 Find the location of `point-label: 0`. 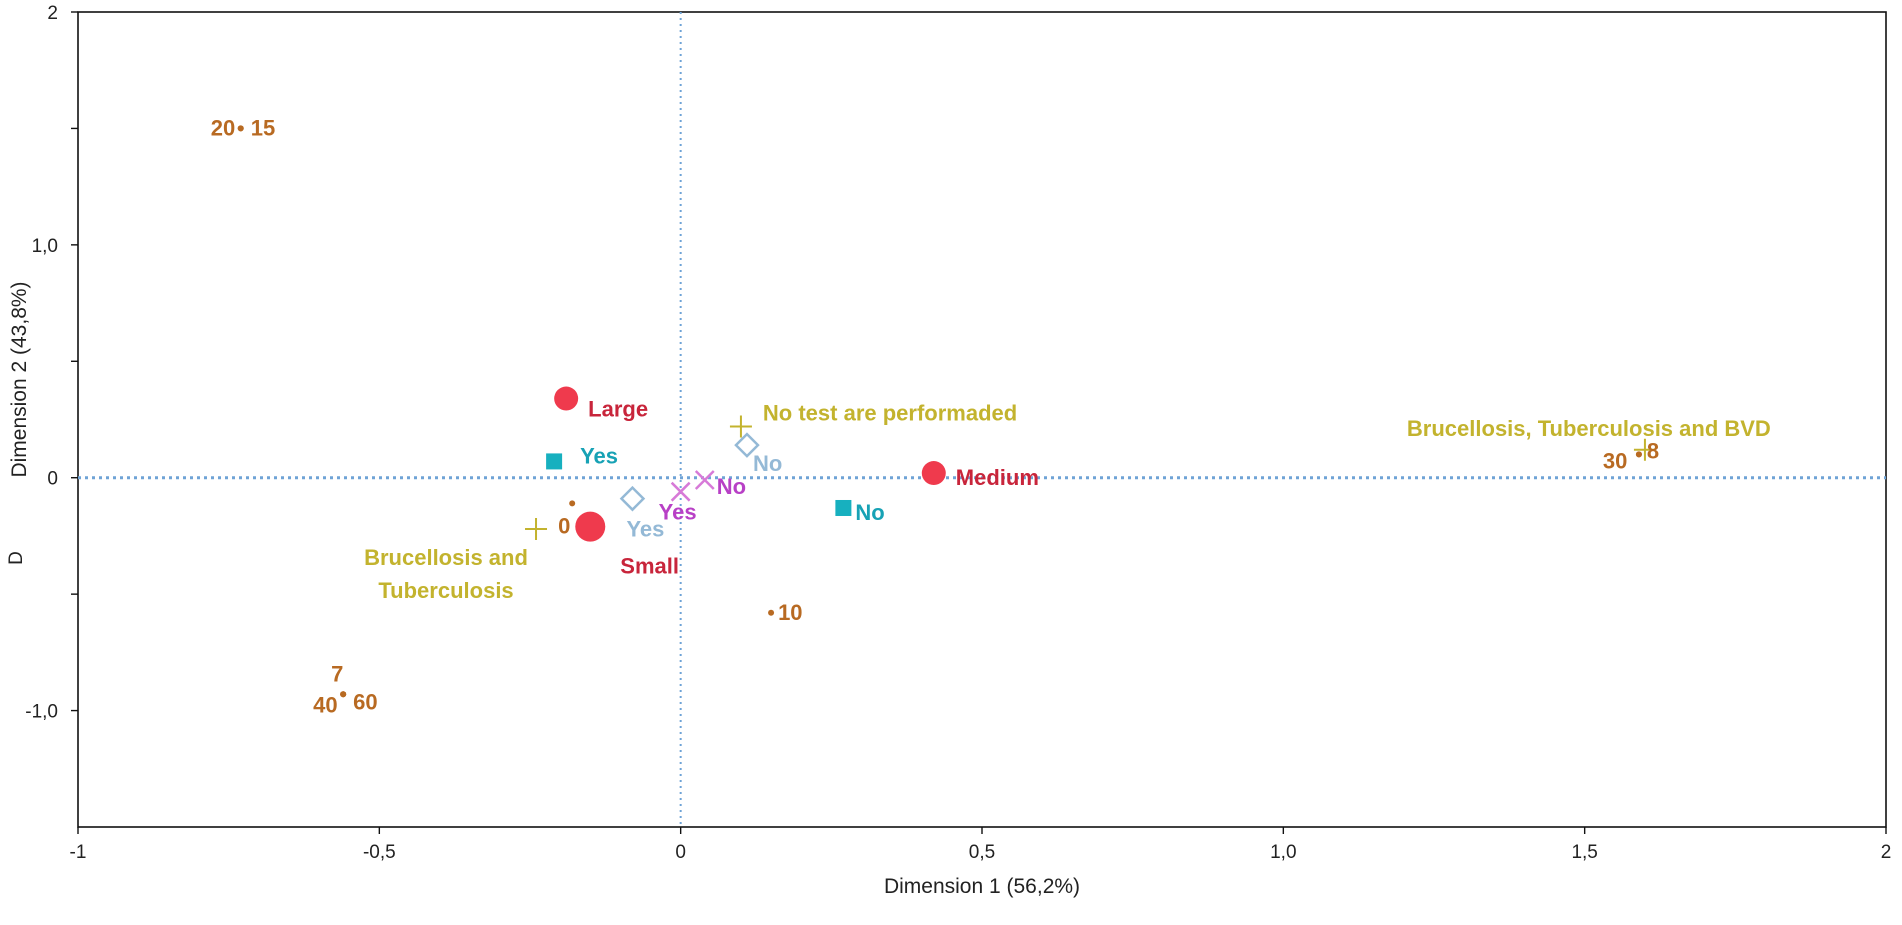

point-label: 0 is located at coordinates (564, 525).